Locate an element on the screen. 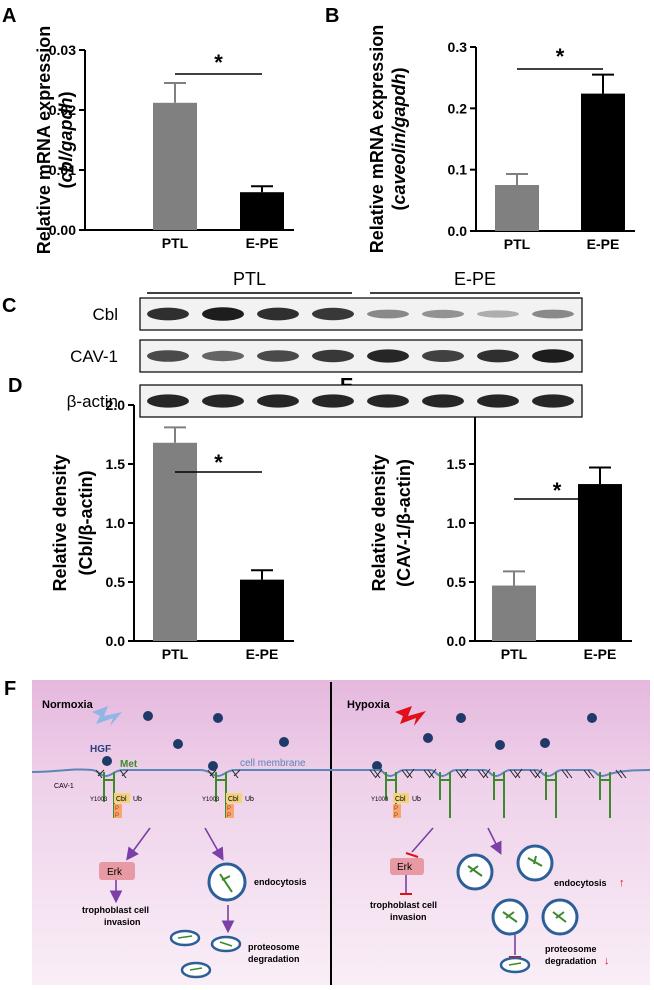  receptor-fragment is located at coordinates (515, 964).